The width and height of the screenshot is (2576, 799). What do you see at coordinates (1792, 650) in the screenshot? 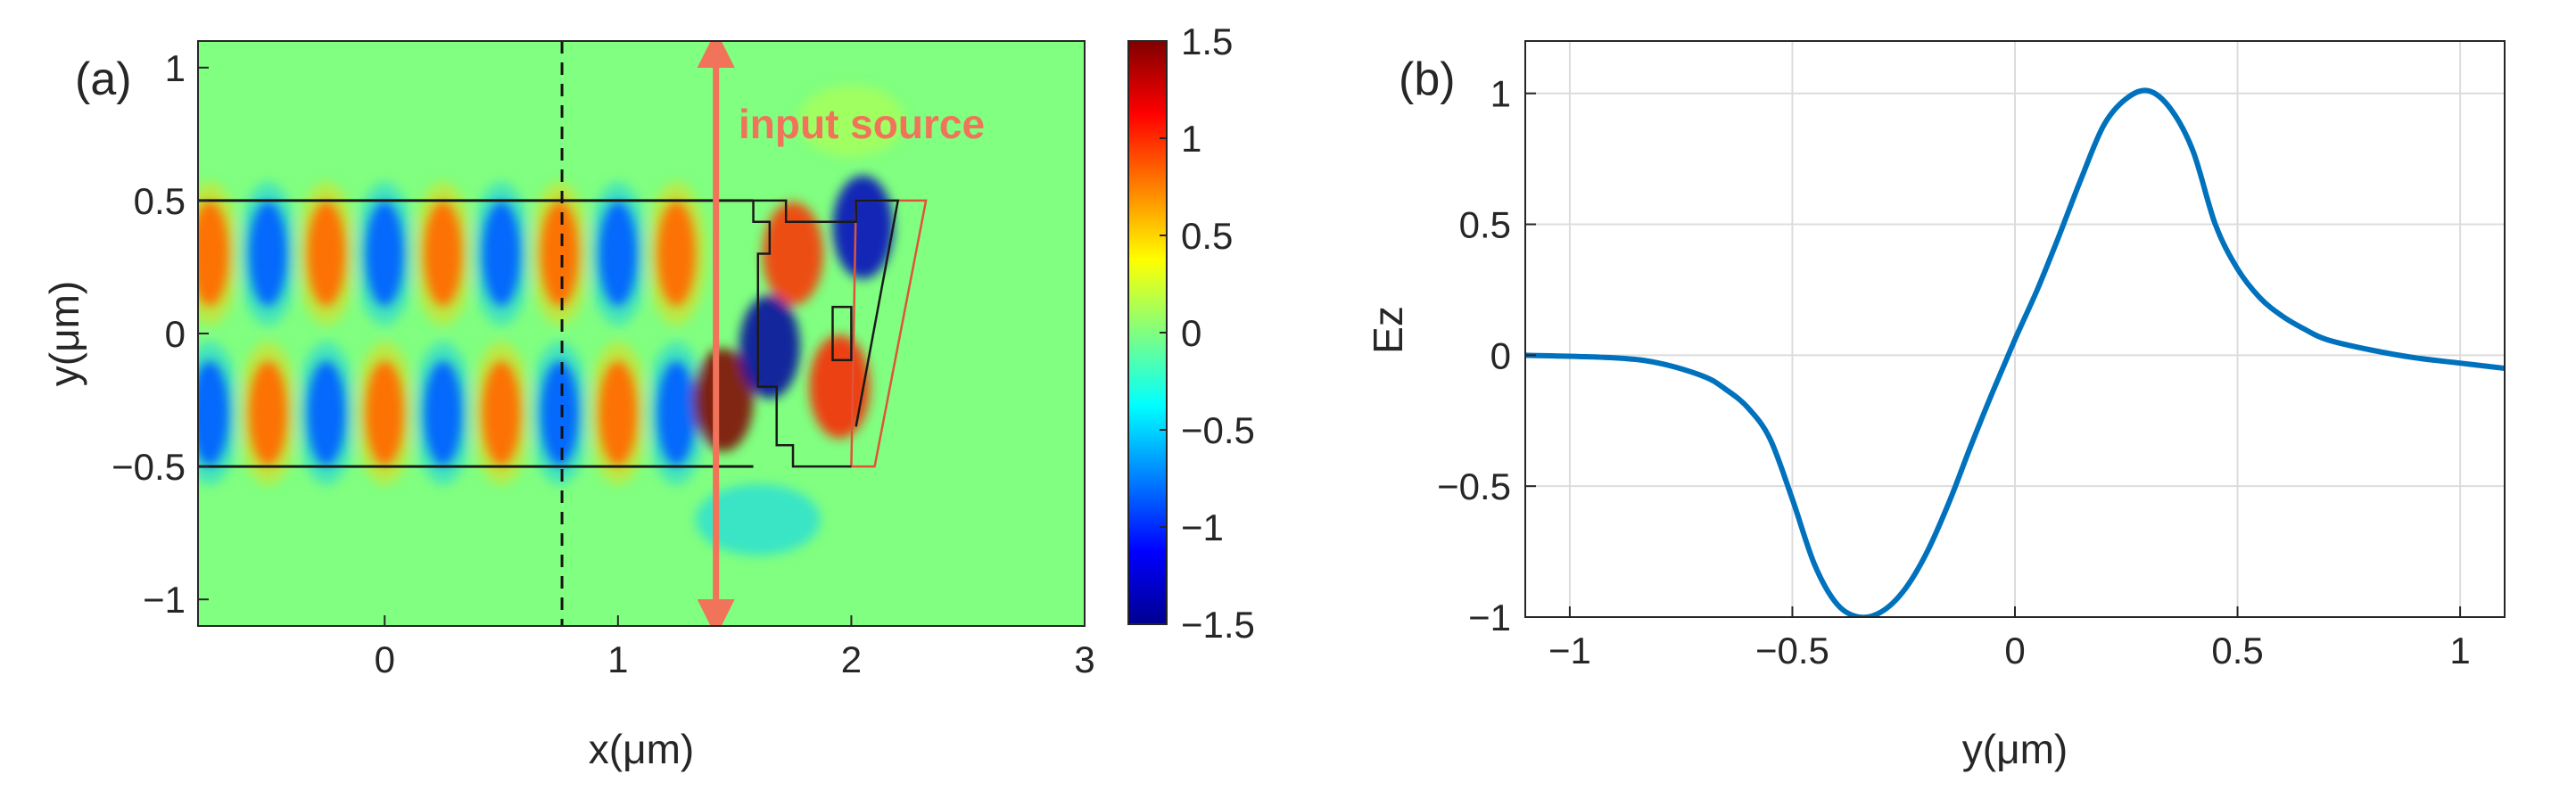
I see `x-tick-label-b: −0.5` at bounding box center [1792, 650].